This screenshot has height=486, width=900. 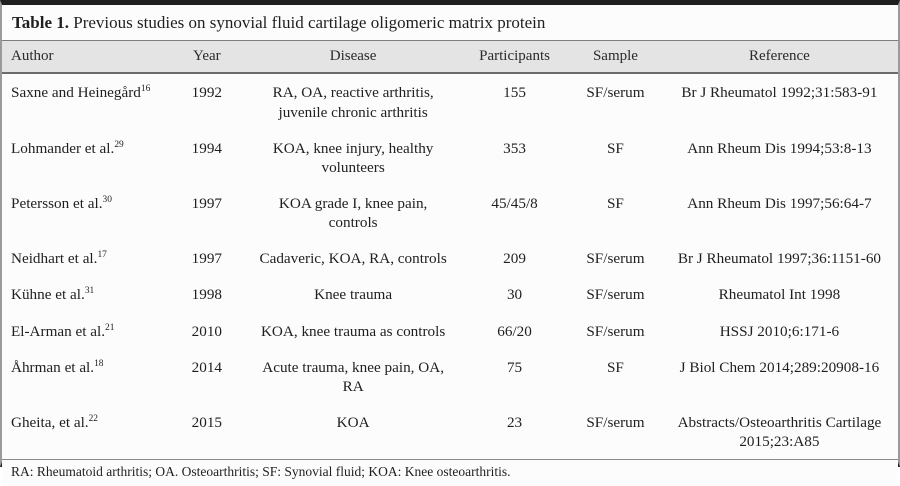 I want to click on disease-cell: Knee trauma, so click(x=353, y=295).